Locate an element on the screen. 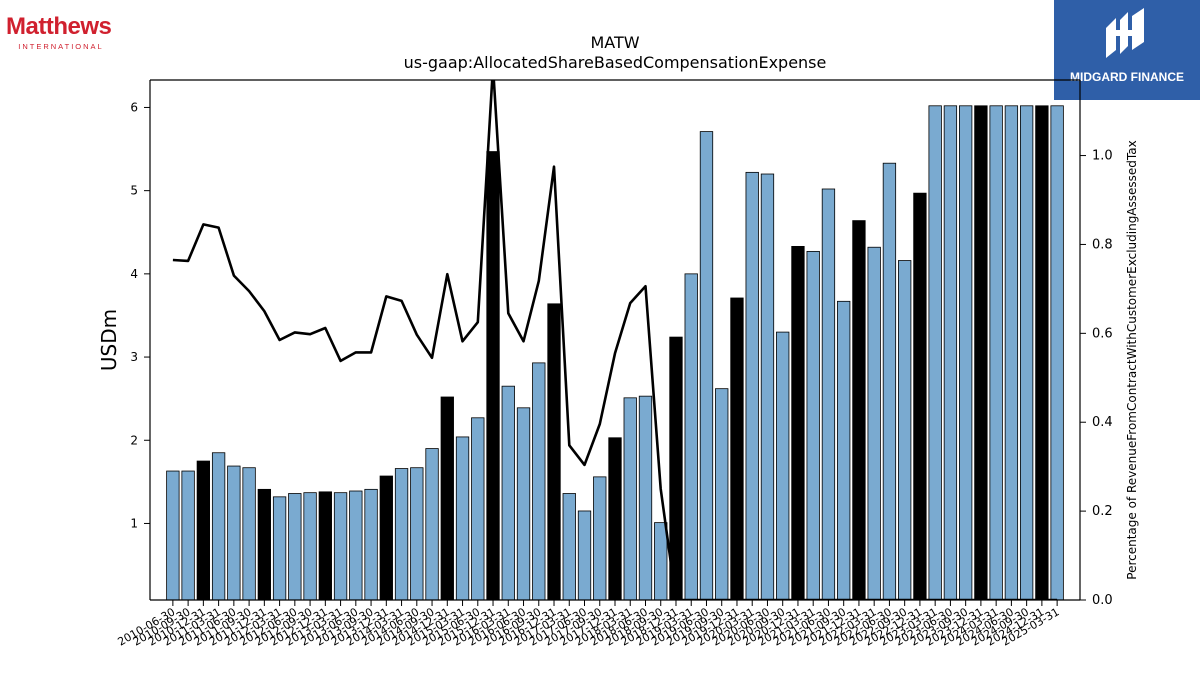 The image size is (1200, 675). y2-tick-label: 0.4 is located at coordinates (1102, 422).